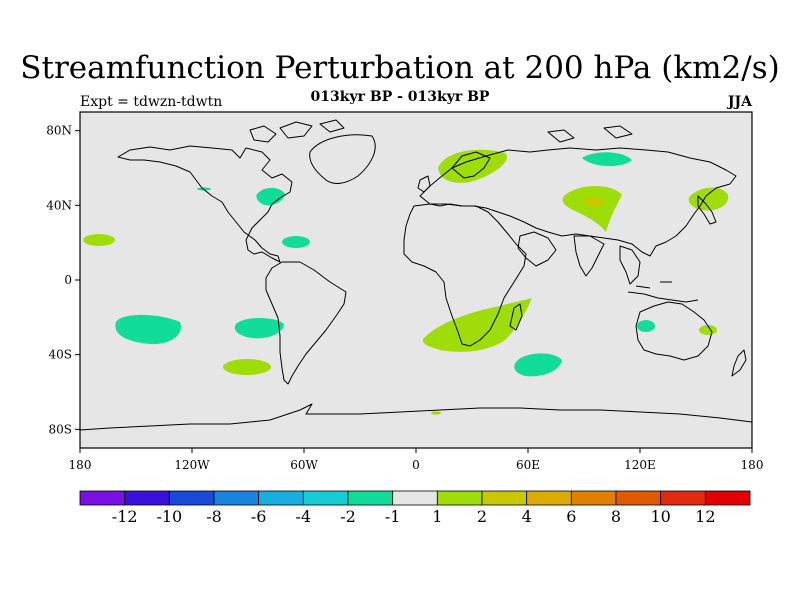  Describe the element at coordinates (148, 329) in the screenshot. I see `anomaly-negative-south-pacific-west` at that location.